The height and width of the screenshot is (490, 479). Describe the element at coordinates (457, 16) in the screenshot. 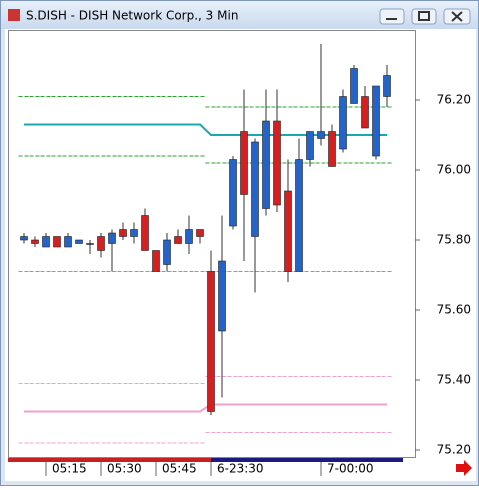

I see `close-icon` at that location.